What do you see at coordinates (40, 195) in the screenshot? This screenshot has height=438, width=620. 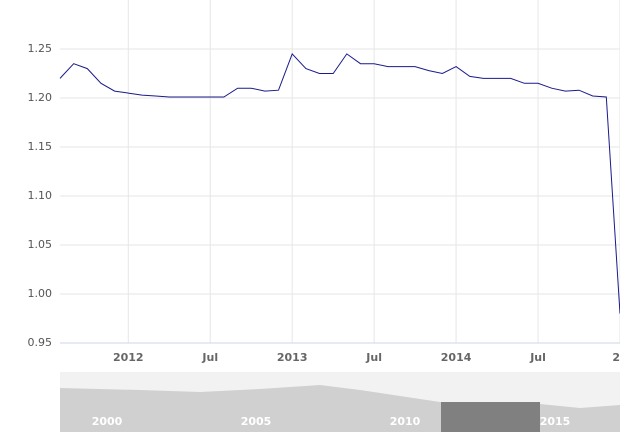 I see `y-tick-label: 1.10` at bounding box center [40, 195].